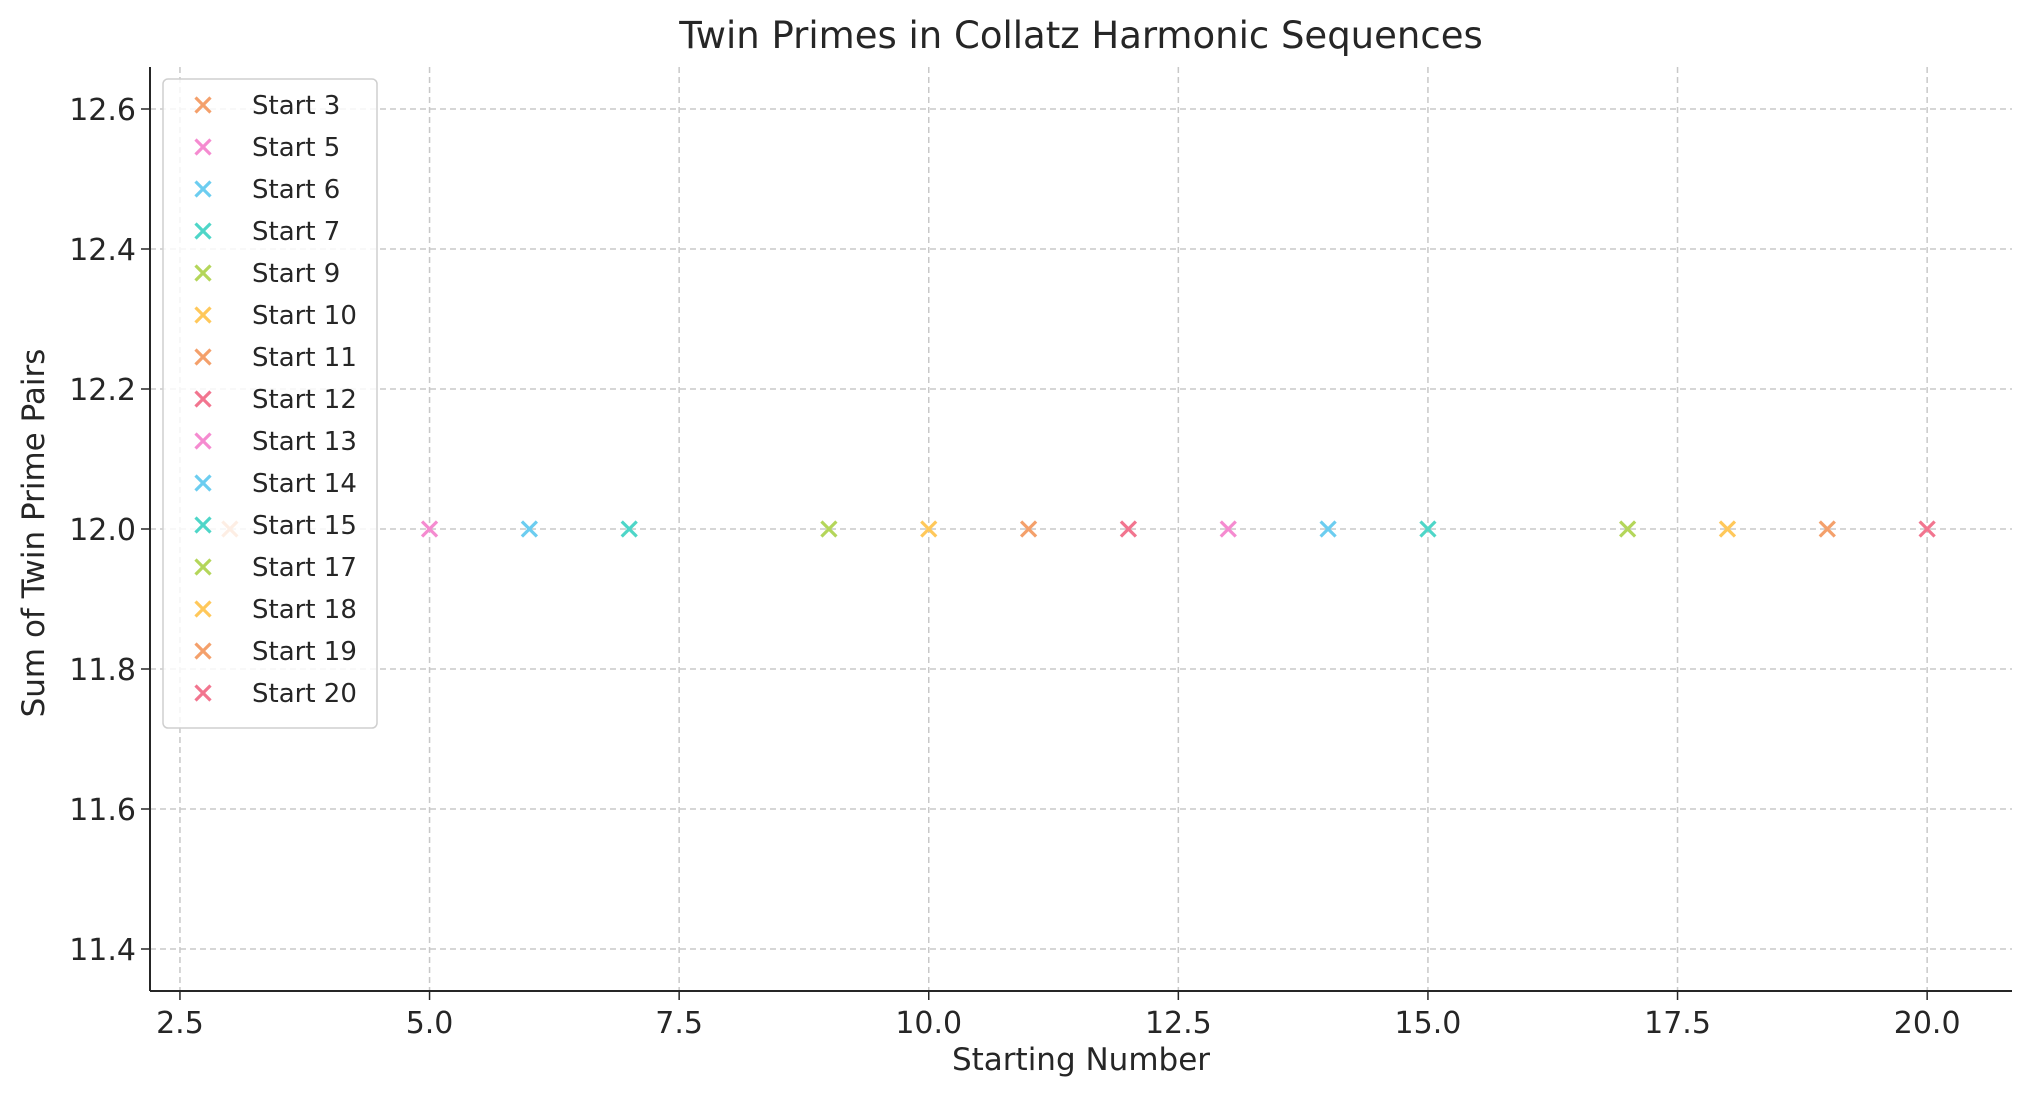 The width and height of the screenshot is (2028, 1097). I want to click on y-tick-label: 11.6, so click(102, 810).